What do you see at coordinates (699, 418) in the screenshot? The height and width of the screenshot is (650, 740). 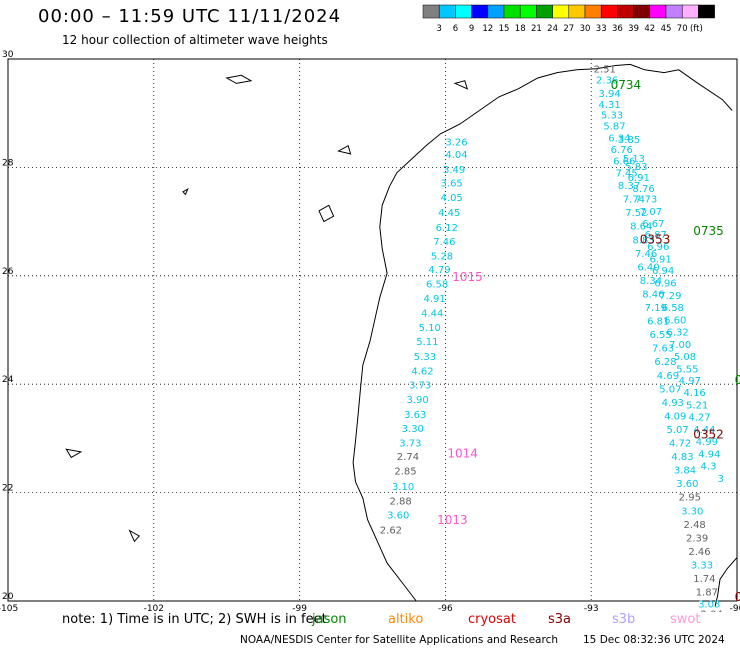 I see `wave-height-value: 4.27` at bounding box center [699, 418].